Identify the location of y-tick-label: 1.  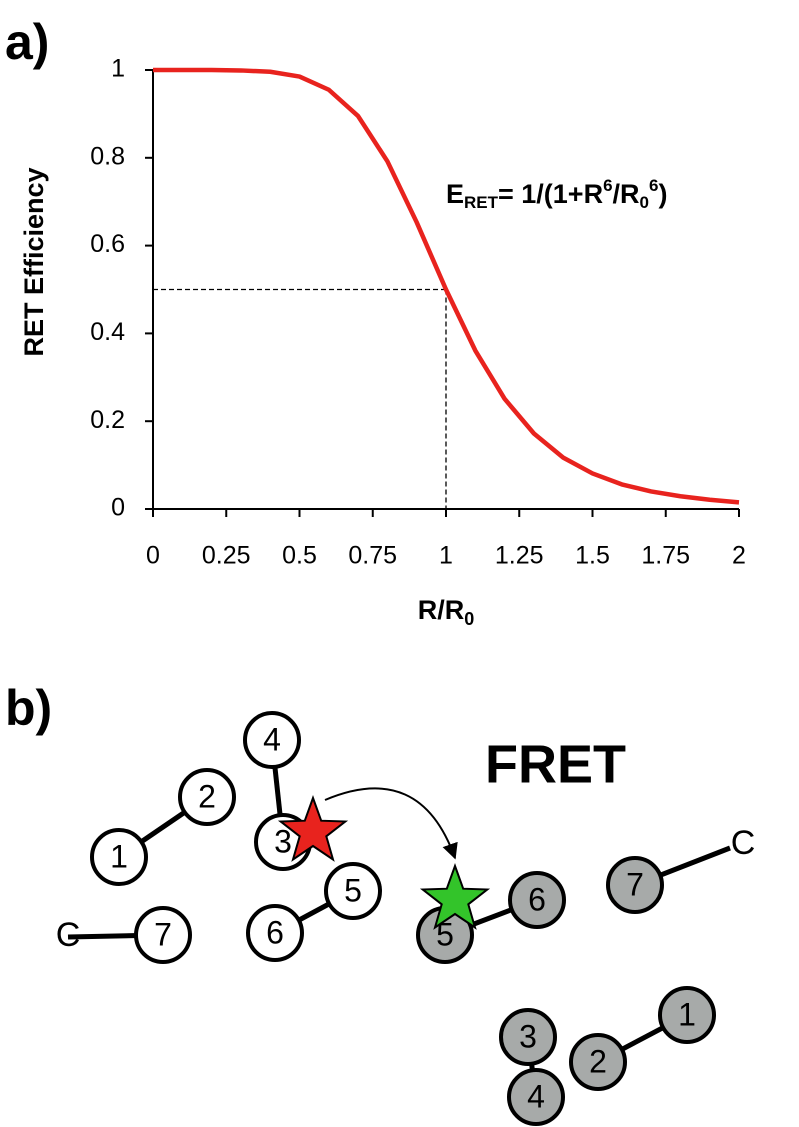
(118, 69).